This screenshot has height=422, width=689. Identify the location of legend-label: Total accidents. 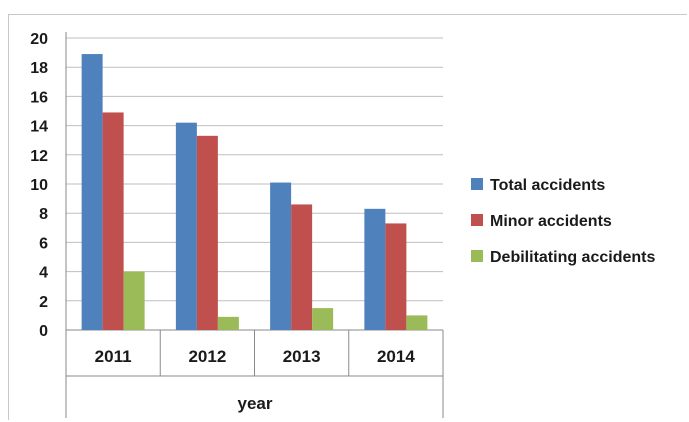
(547, 185).